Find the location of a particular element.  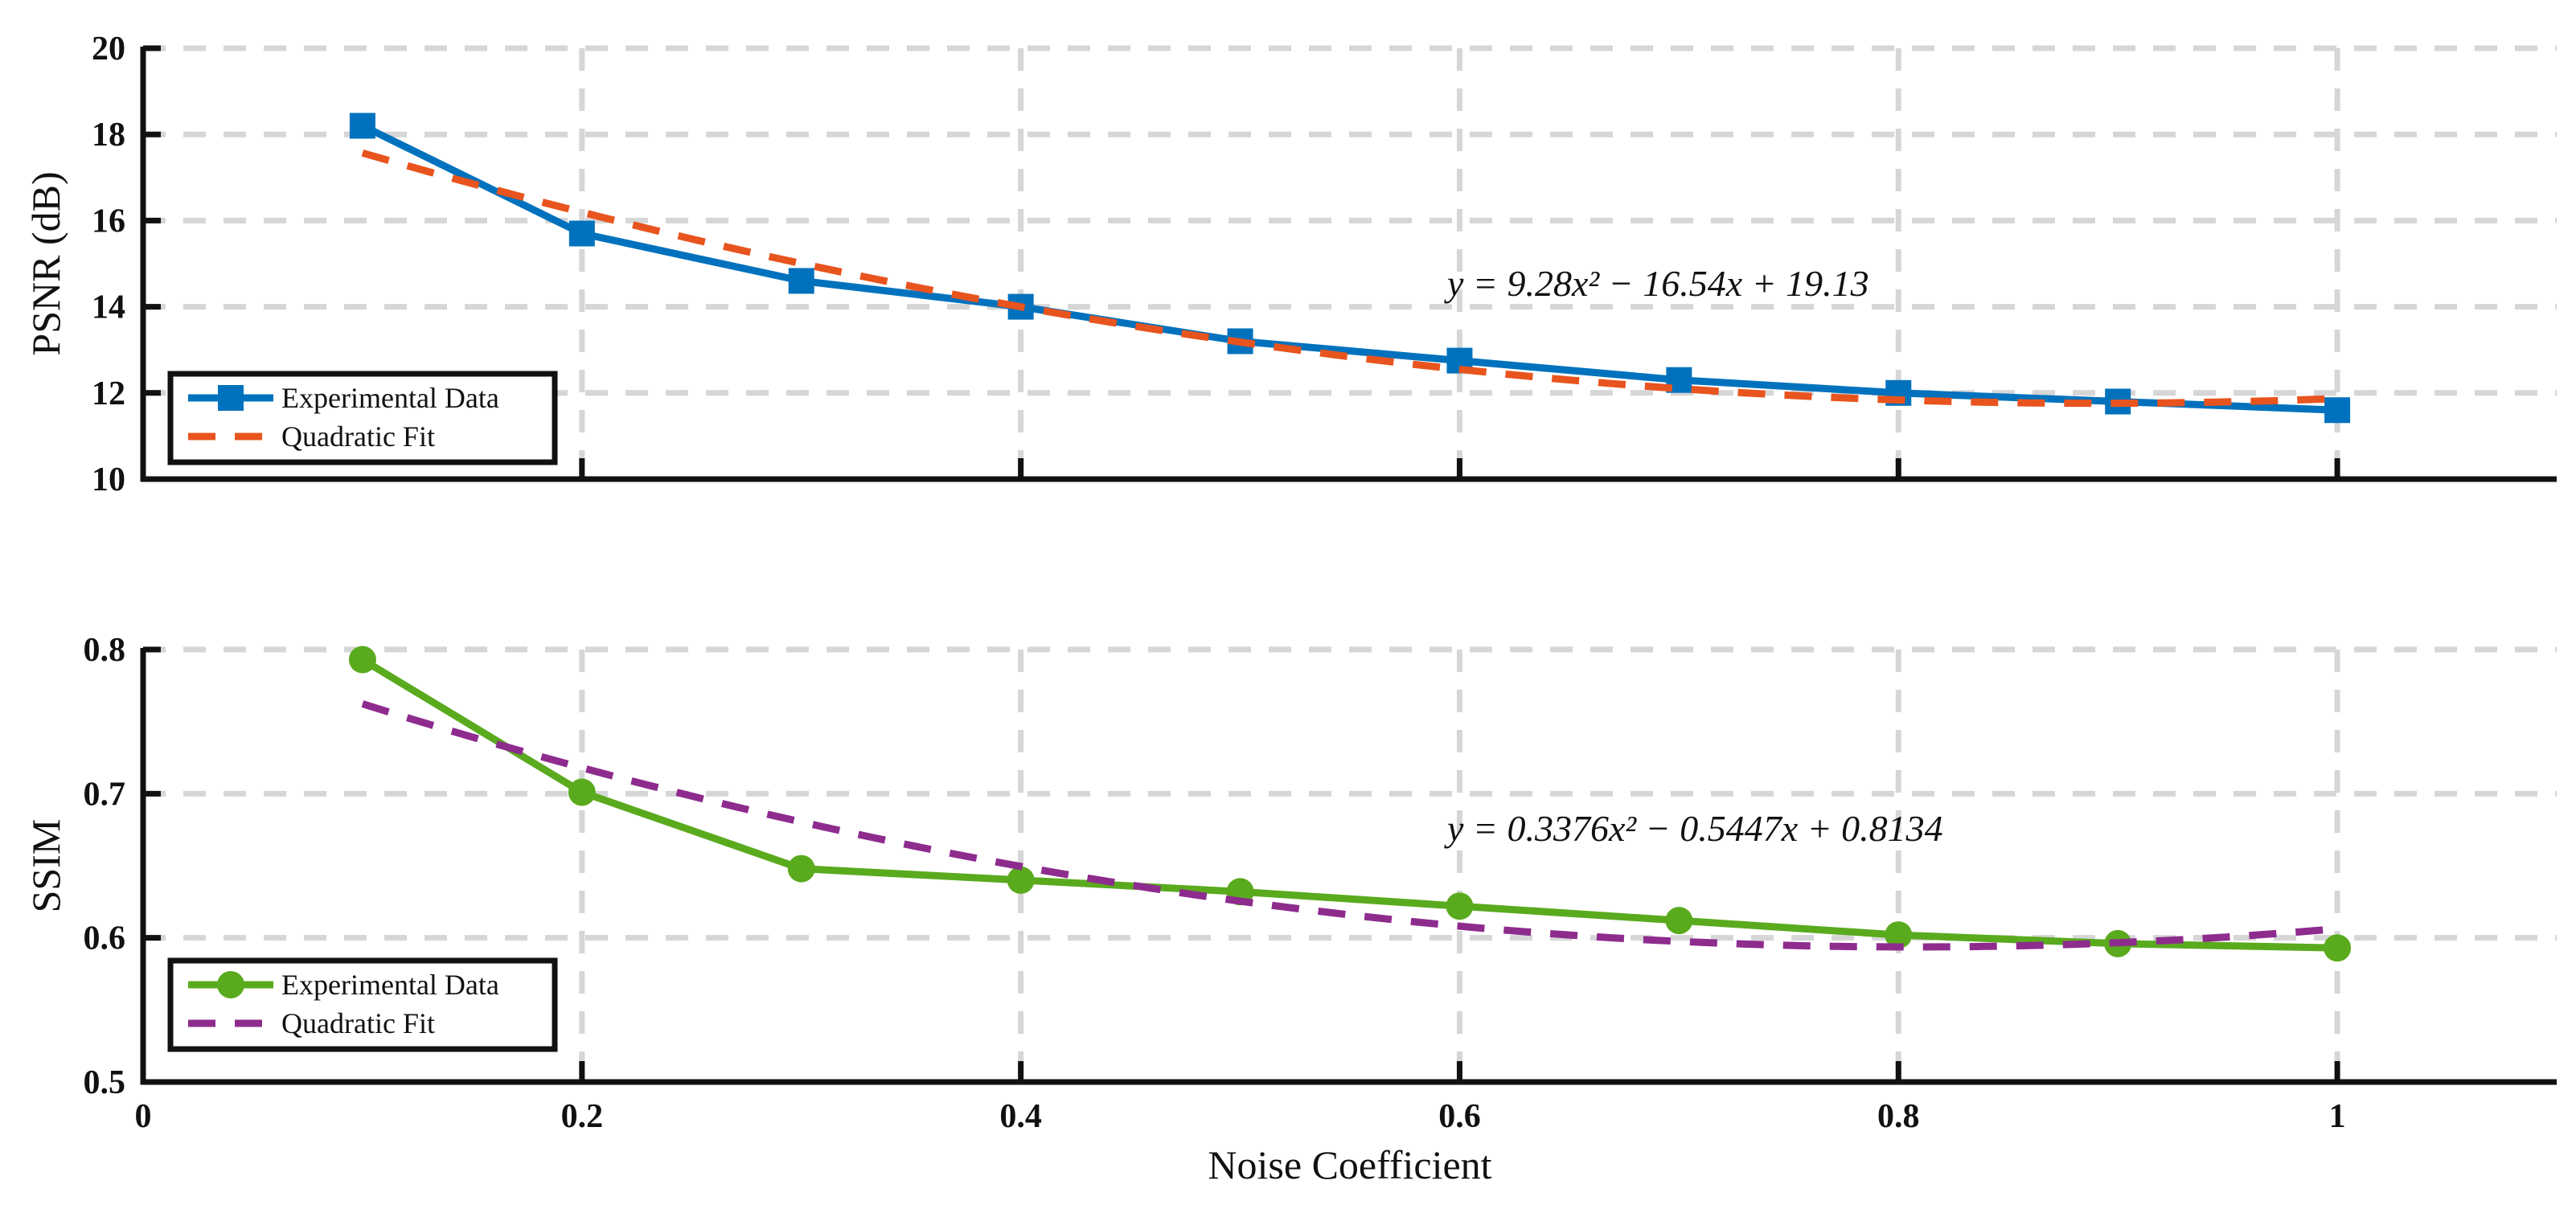

psnr-y-tick-label: 10 is located at coordinates (108, 479).